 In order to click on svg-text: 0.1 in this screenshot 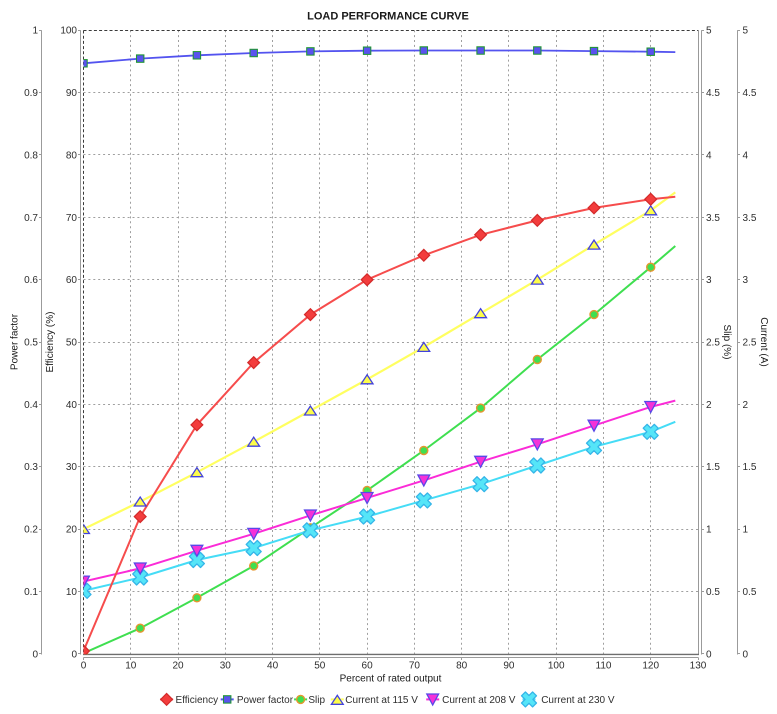, I will do `click(31, 592)`.